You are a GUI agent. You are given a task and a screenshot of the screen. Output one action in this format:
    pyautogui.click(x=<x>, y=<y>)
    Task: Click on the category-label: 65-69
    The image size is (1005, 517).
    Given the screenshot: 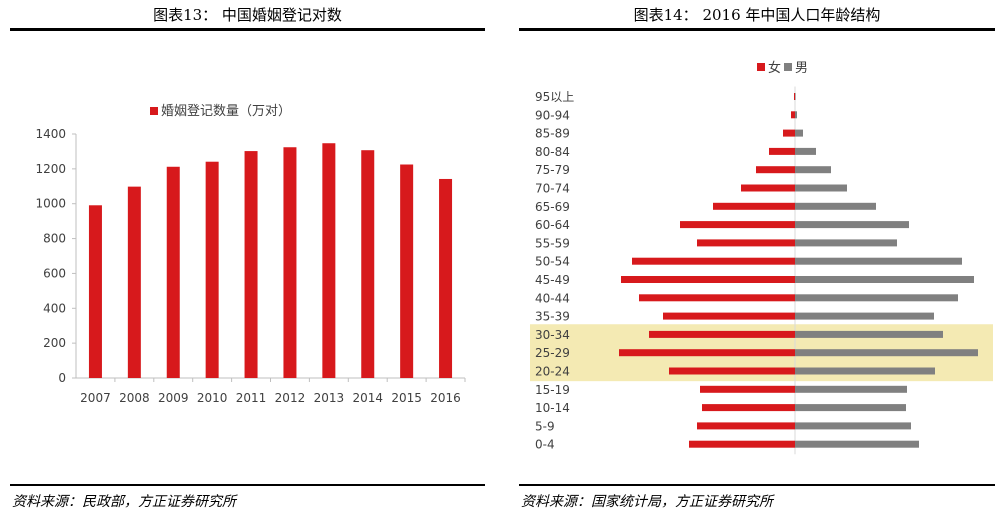 What is the action you would take?
    pyautogui.click(x=552, y=207)
    